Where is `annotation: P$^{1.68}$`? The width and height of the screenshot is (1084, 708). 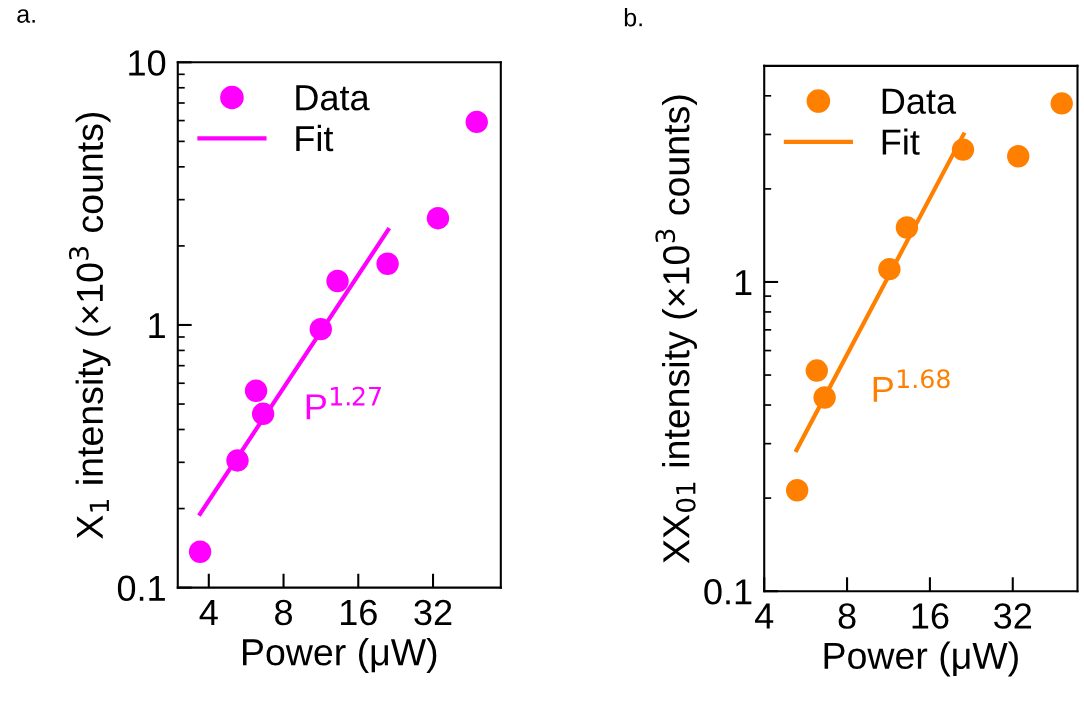
annotation: P$^{1.68}$ is located at coordinates (911, 385).